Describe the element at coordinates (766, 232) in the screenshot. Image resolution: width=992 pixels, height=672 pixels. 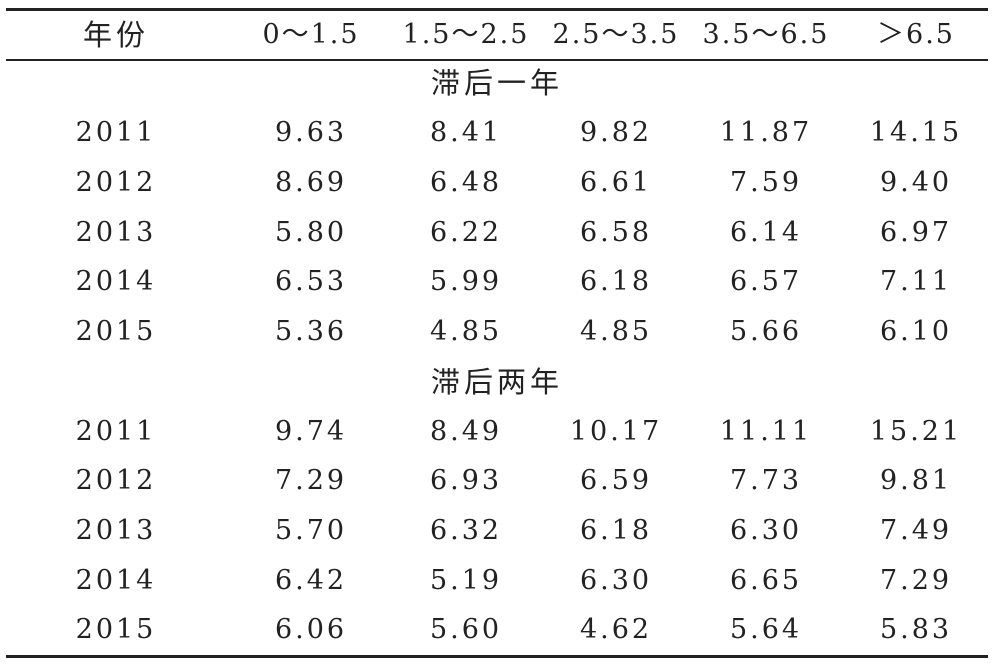
I see `value-cell: 6.14` at that location.